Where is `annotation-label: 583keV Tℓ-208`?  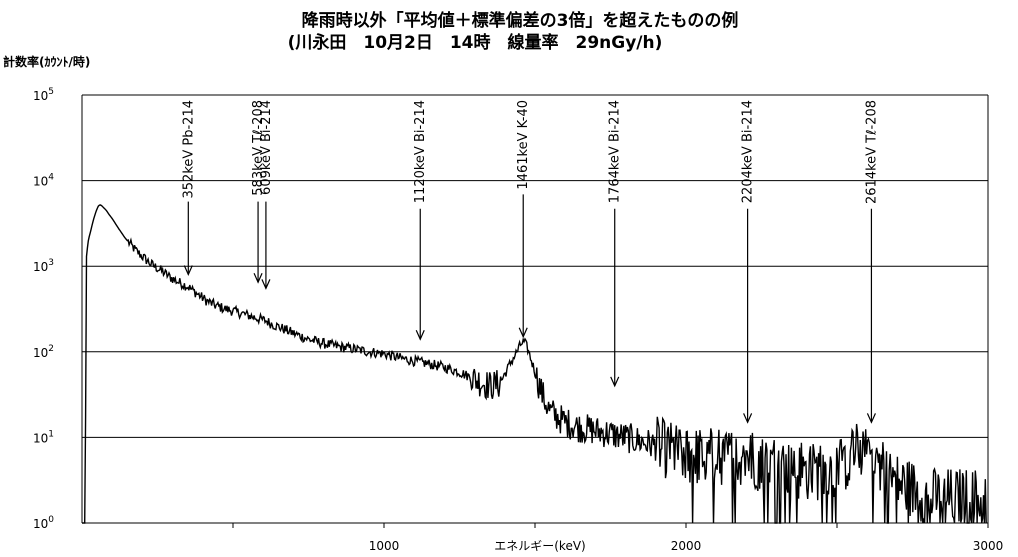
annotation-label: 583keV Tℓ-208 is located at coordinates (258, 148).